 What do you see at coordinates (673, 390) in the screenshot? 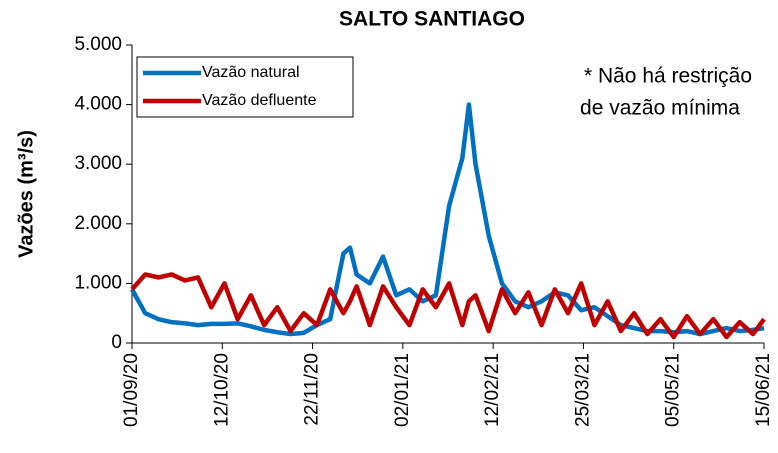
I see `x-tick-label: 05/05/21` at bounding box center [673, 390].